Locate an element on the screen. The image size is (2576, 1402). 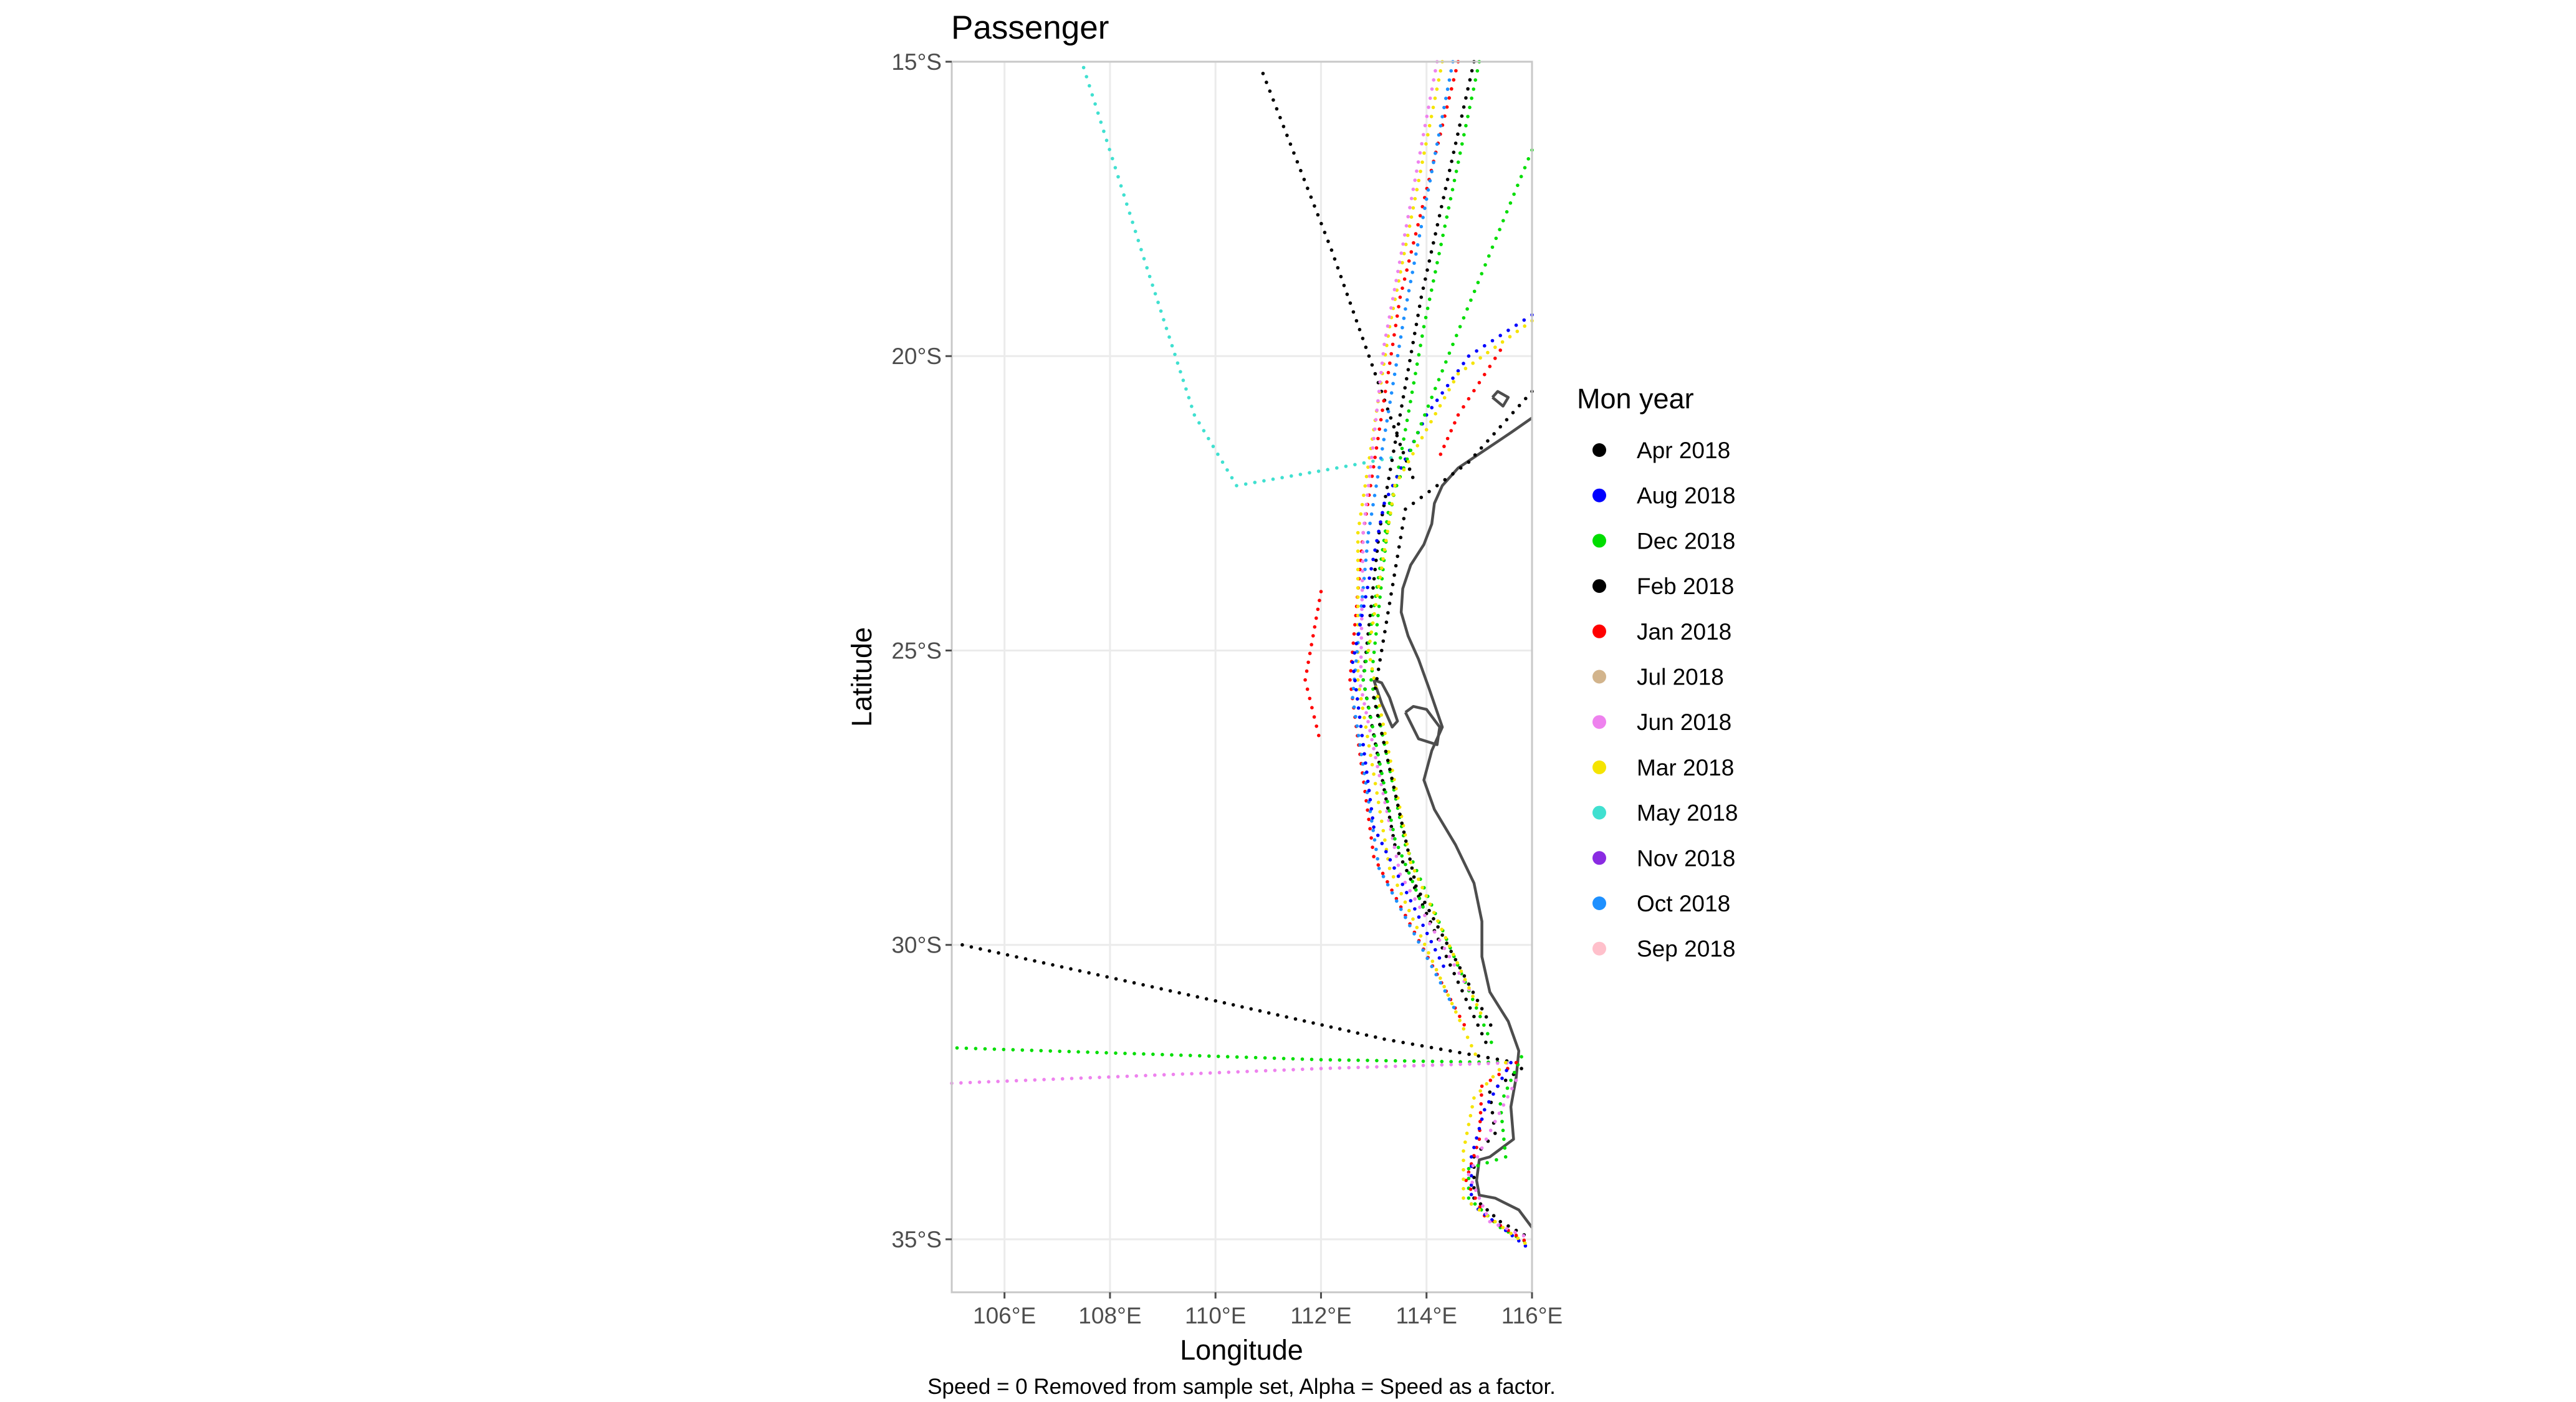
legend-item: Mar 2018 is located at coordinates (1663, 767).